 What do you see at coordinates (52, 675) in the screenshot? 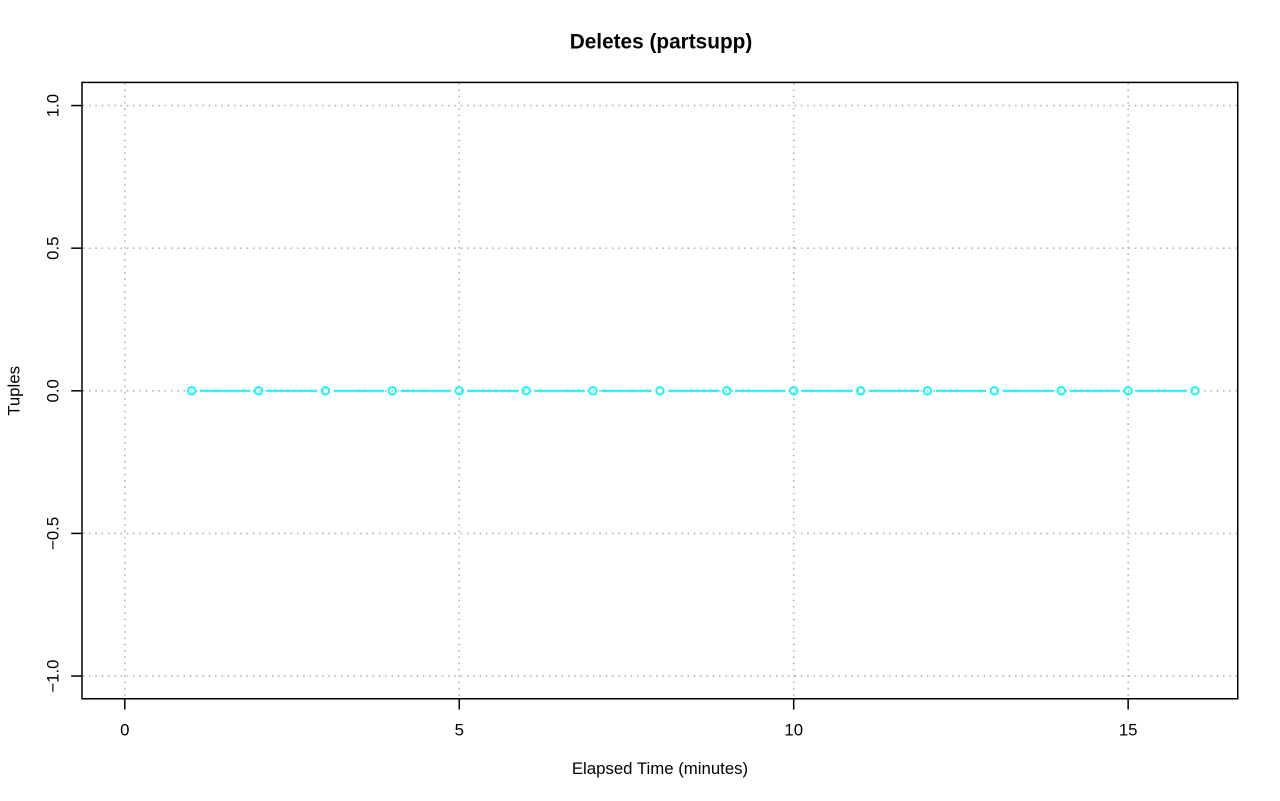
I see `svg-text: −1.0` at bounding box center [52, 675].